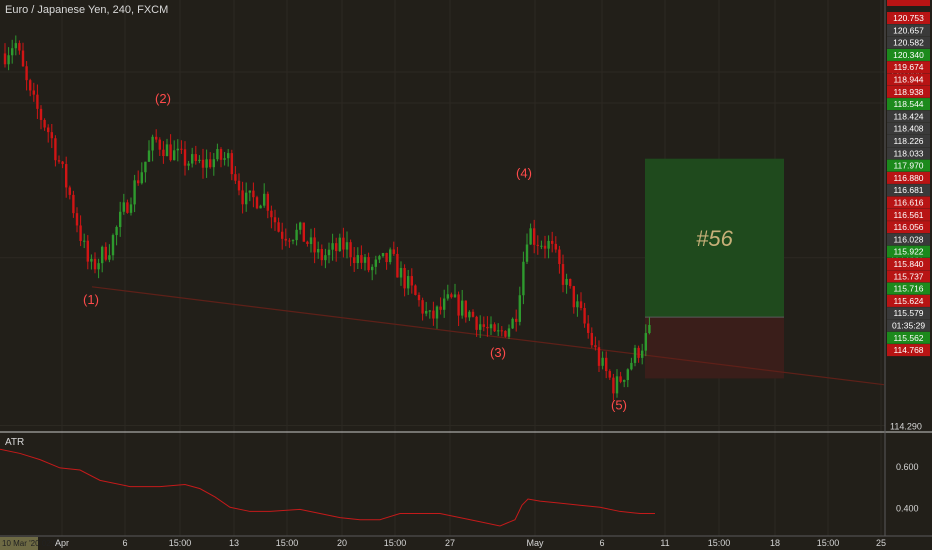  Describe the element at coordinates (908, 18) in the screenshot. I see `price-tag: 120.753` at that location.